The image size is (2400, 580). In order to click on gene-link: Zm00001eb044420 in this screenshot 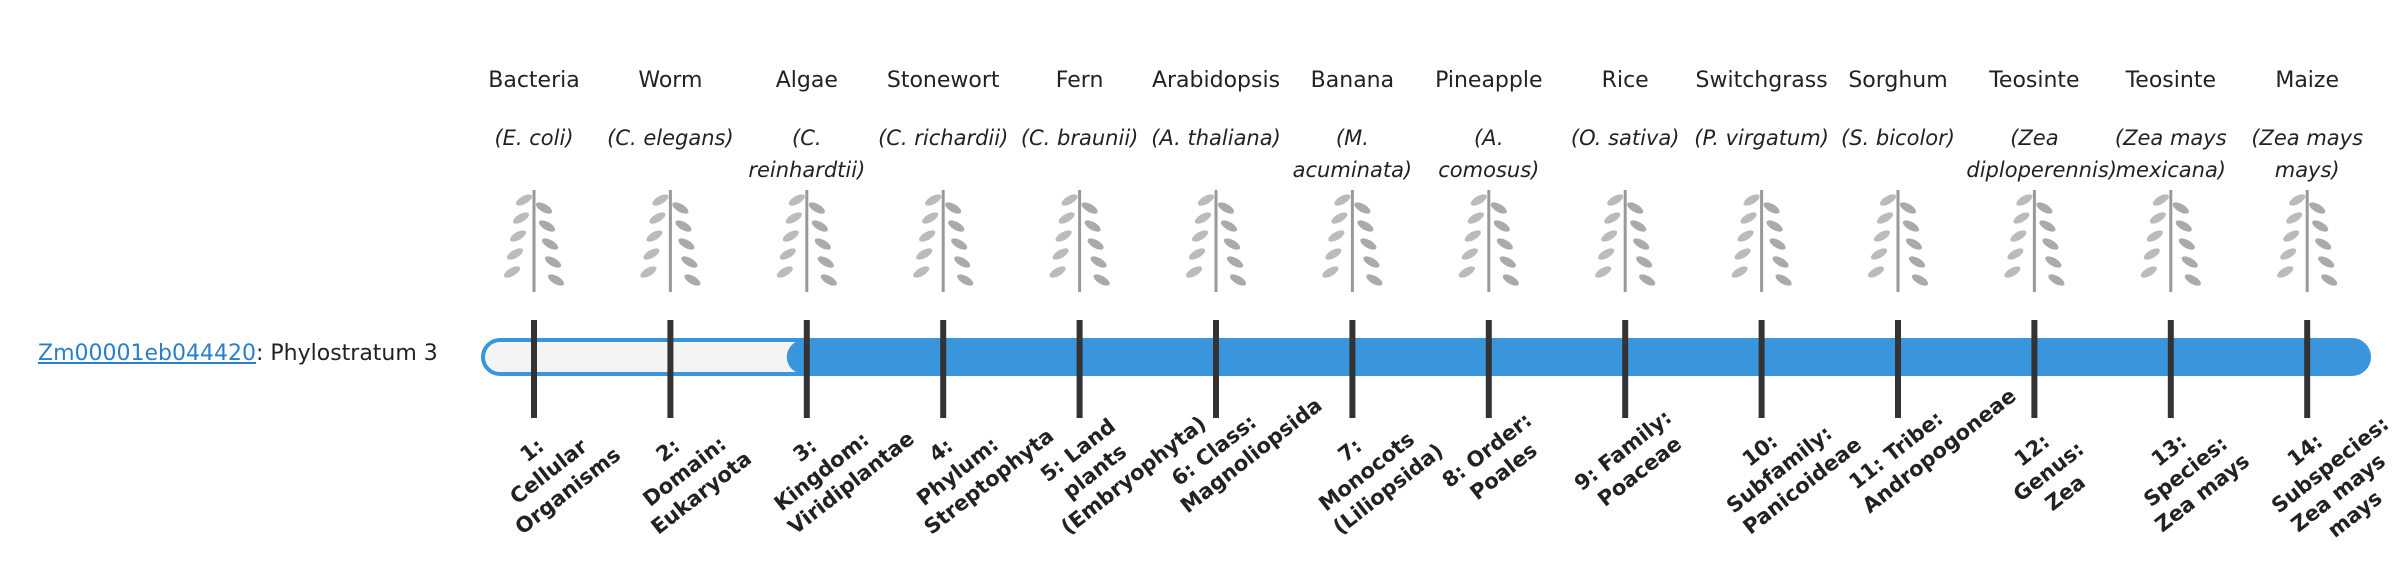, I will do `click(147, 353)`.